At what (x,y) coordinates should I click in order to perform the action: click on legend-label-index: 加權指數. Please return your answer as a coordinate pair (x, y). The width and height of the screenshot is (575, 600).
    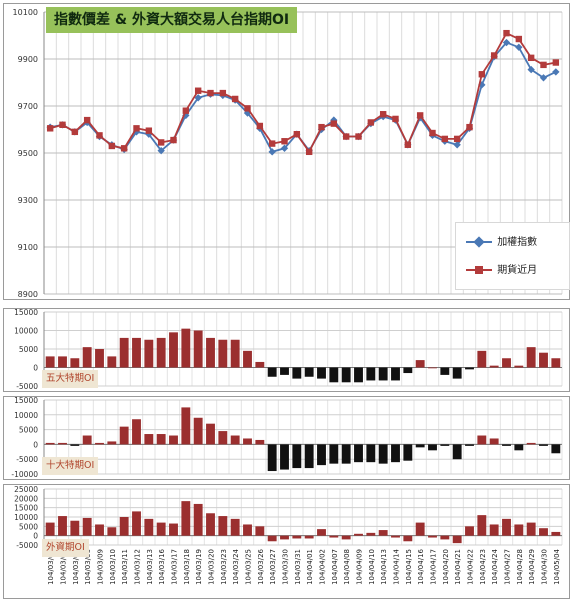
    Looking at the image, I should click on (517, 242).